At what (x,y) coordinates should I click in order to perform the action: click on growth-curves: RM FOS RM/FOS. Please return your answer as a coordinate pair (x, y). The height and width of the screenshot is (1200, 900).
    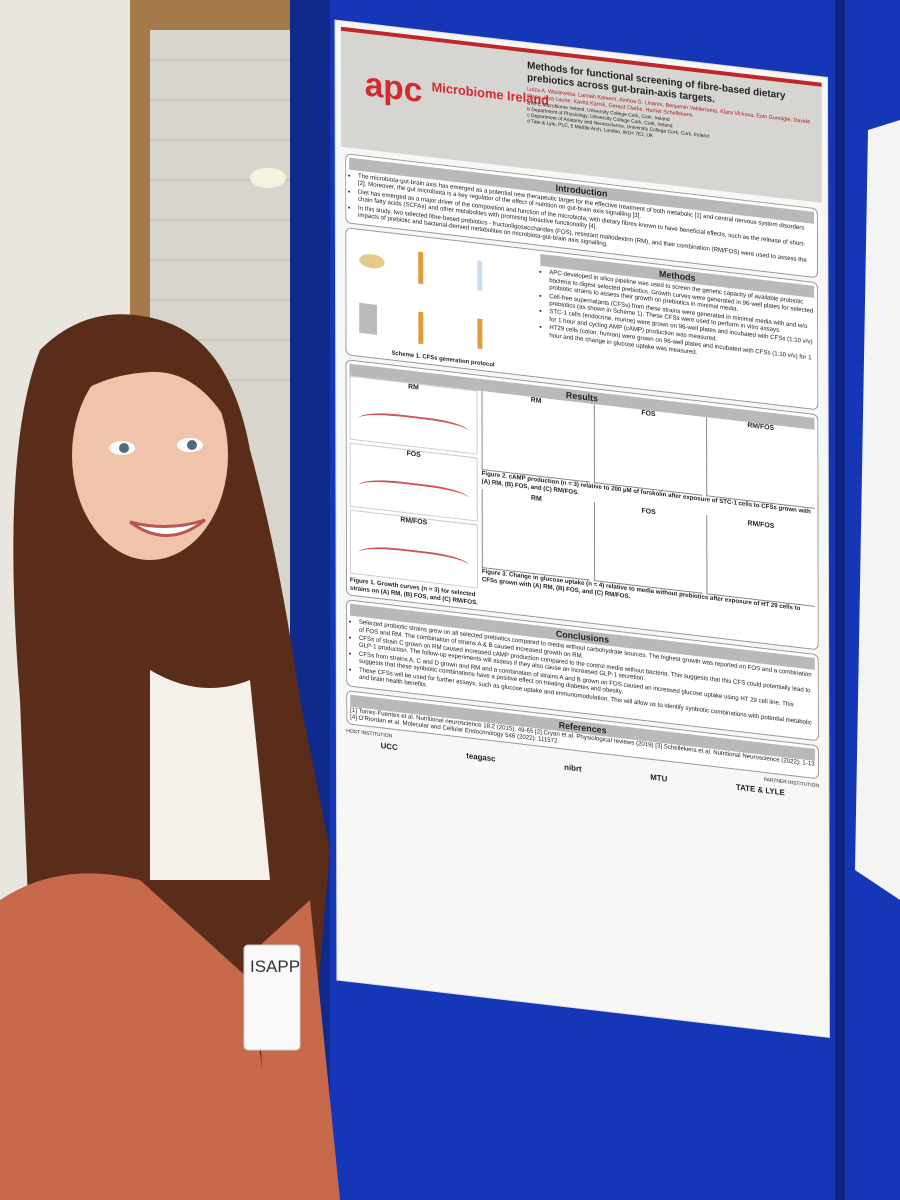
    Looking at the image, I should click on (413, 484).